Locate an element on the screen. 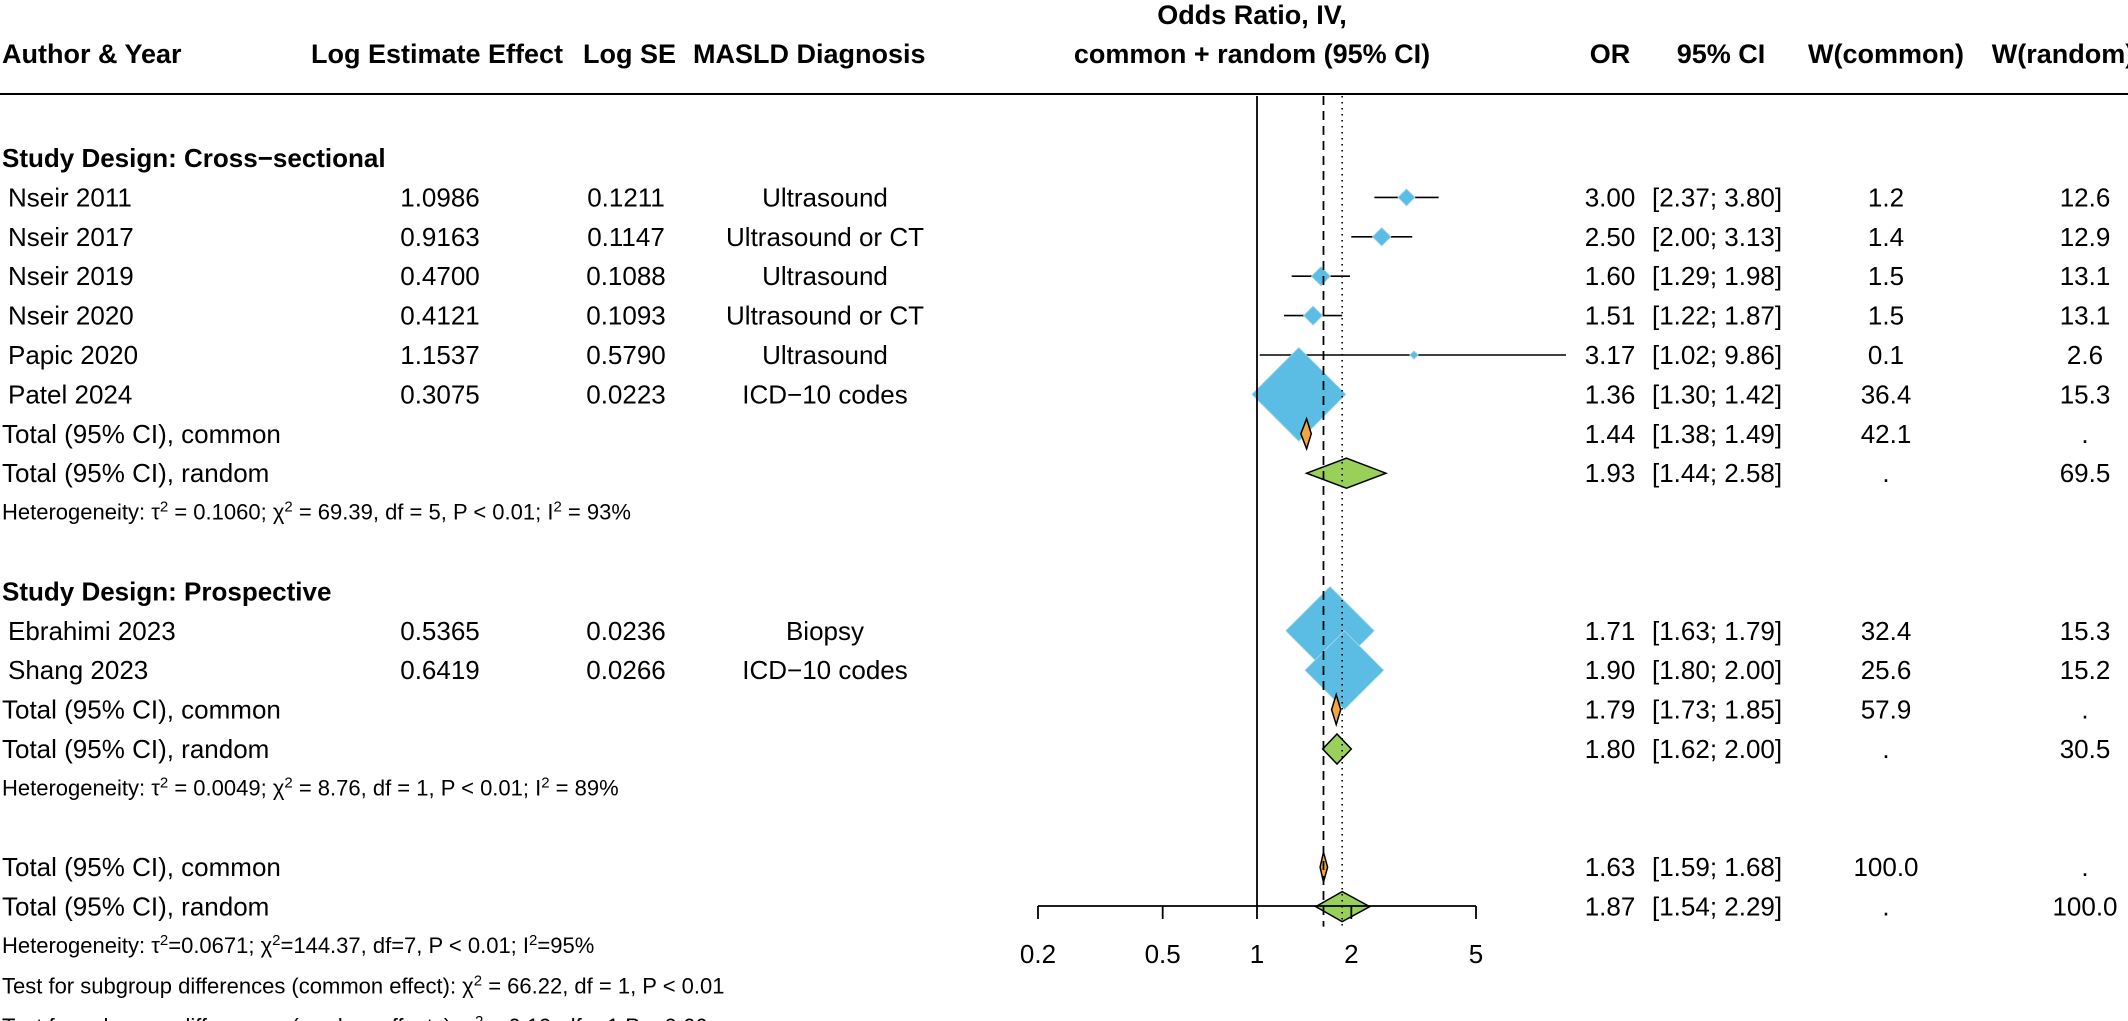  log-estimate-value: 0.4700 is located at coordinates (440, 276).